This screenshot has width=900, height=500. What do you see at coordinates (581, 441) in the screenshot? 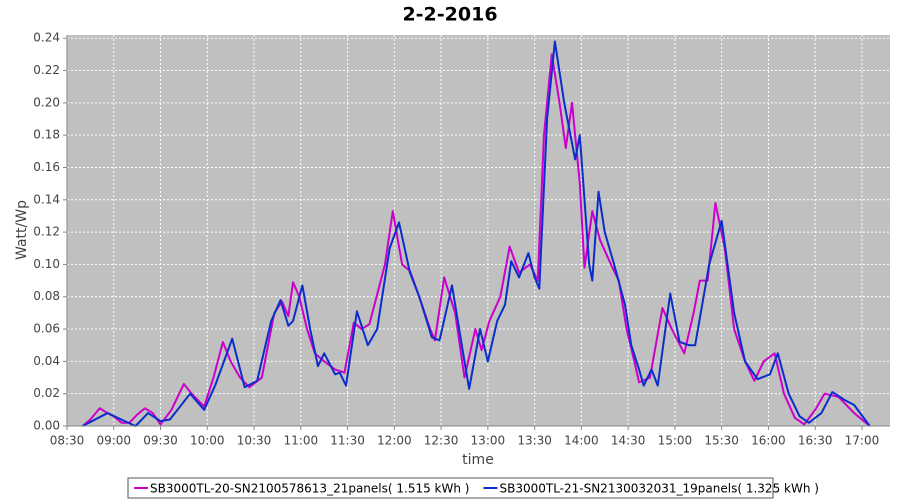
I see `x-tick-label: 14:00` at bounding box center [581, 441].